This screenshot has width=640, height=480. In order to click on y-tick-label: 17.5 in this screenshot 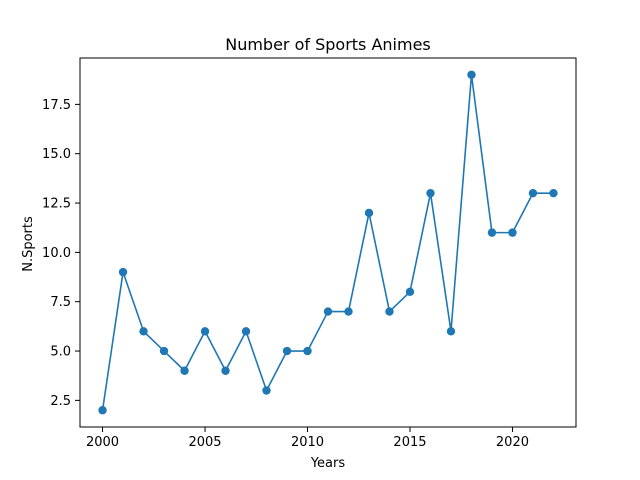, I will do `click(56, 105)`.